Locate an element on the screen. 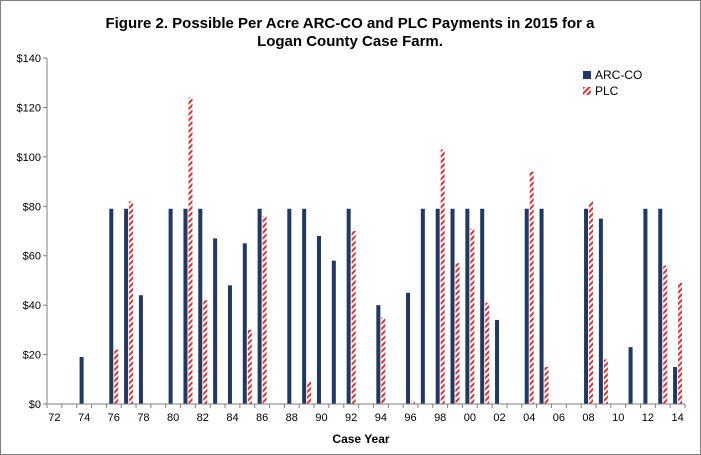  x-tick-label: 12 is located at coordinates (648, 418).